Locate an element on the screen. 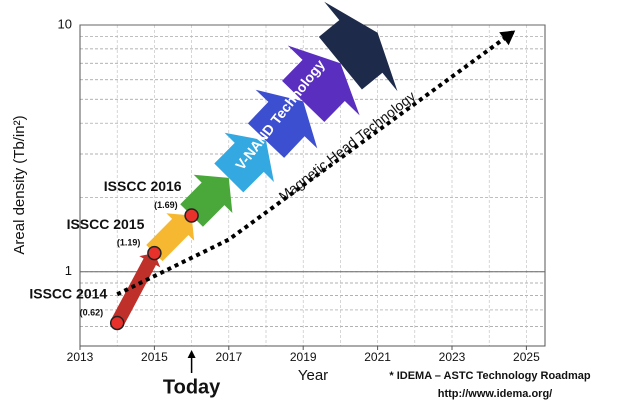 The height and width of the screenshot is (419, 620). x-tick-label: 2023 is located at coordinates (452, 357).